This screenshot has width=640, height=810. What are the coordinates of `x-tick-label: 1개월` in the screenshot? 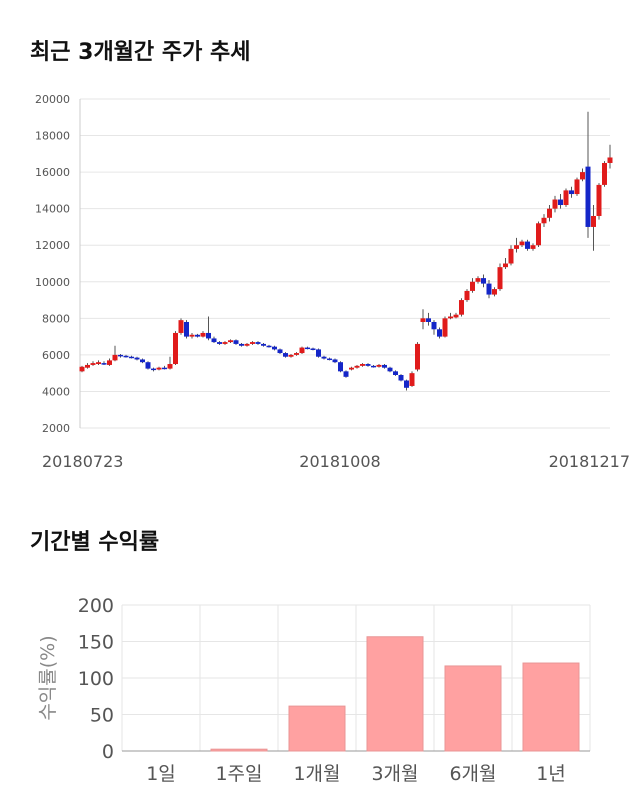 It's located at (316, 774).